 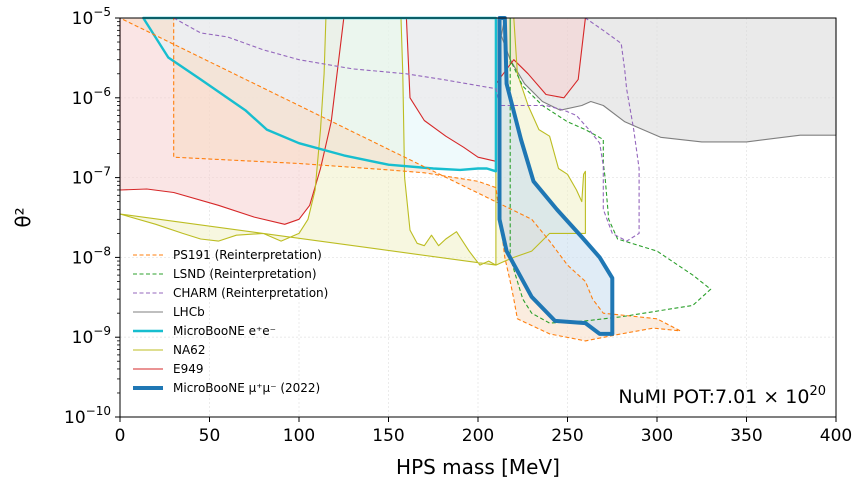 What do you see at coordinates (478, 467) in the screenshot?
I see `x-axis-label: HPS mass [MeV]` at bounding box center [478, 467].